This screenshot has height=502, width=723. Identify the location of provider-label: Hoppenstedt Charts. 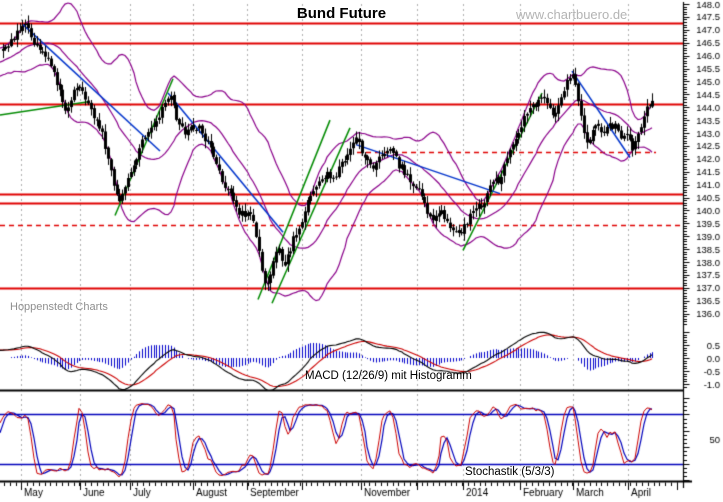
(59, 307).